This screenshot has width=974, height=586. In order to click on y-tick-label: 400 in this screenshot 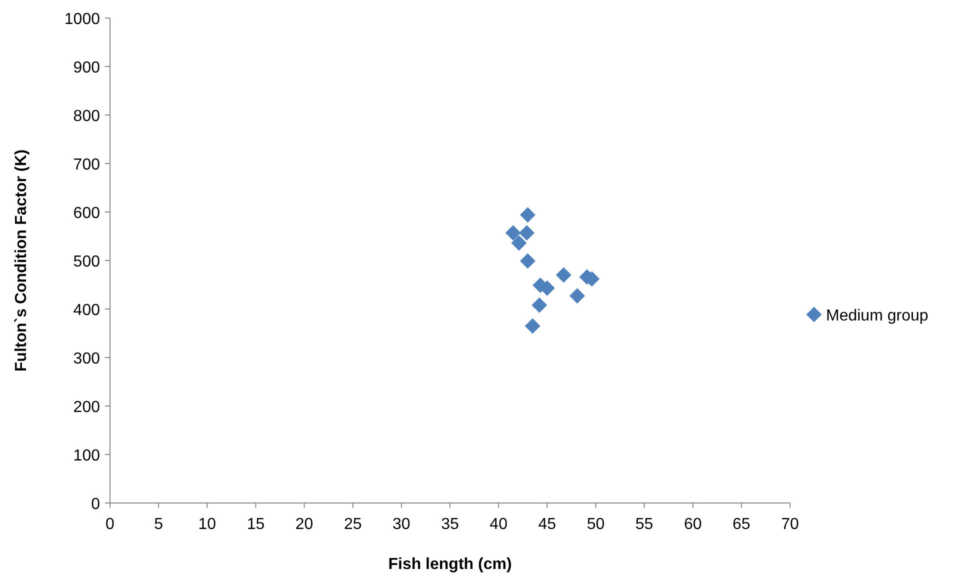, I will do `click(86, 310)`.